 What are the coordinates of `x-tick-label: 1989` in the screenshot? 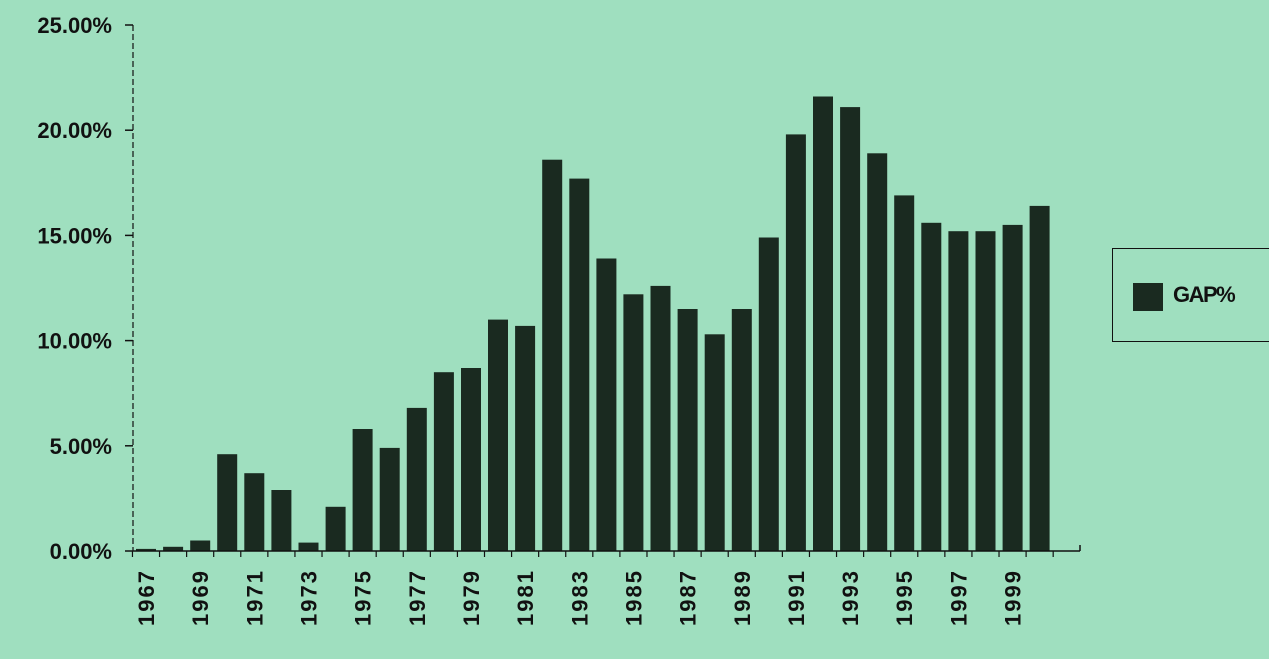 It's located at (742, 597).